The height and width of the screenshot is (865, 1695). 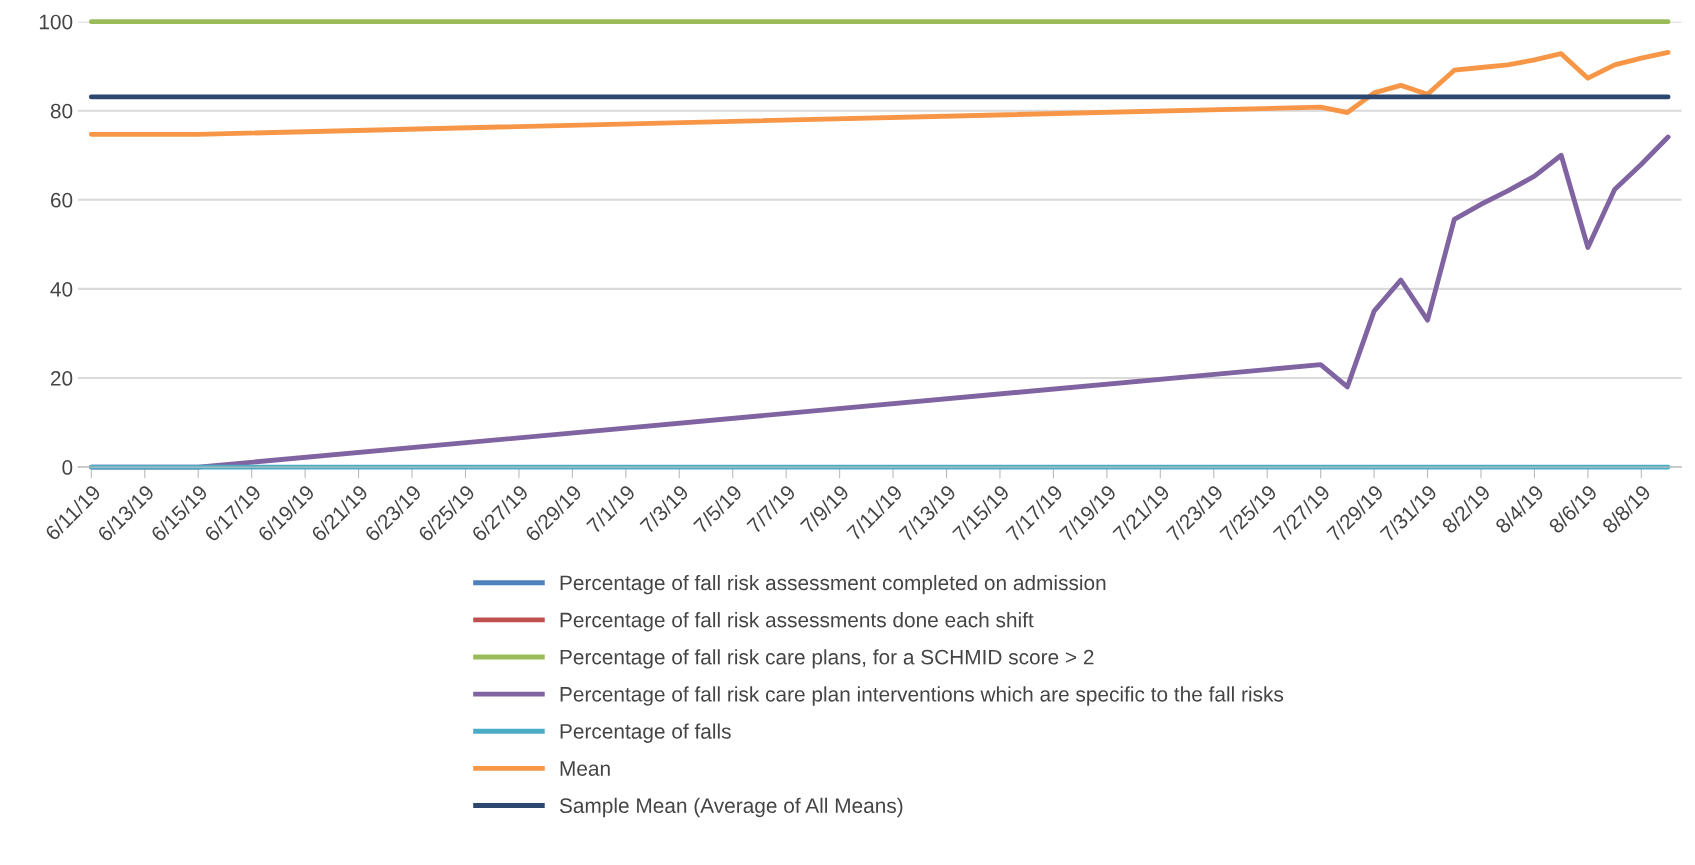 I want to click on y-tick-label: 80, so click(x=61, y=111).